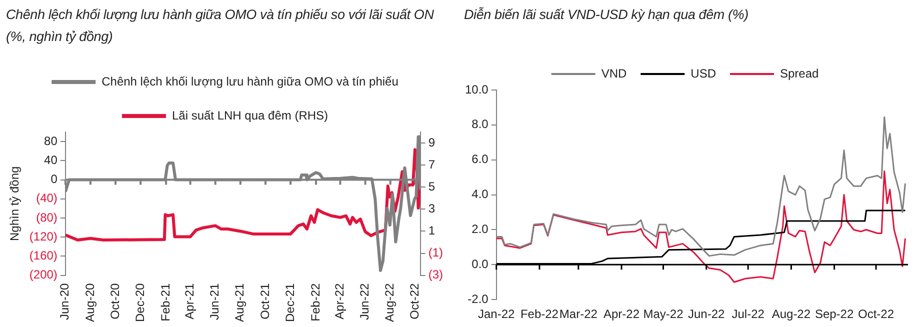 The height and width of the screenshot is (327, 914). What do you see at coordinates (432, 231) in the screenshot?
I see `y2-tick-label: 1` at bounding box center [432, 231].